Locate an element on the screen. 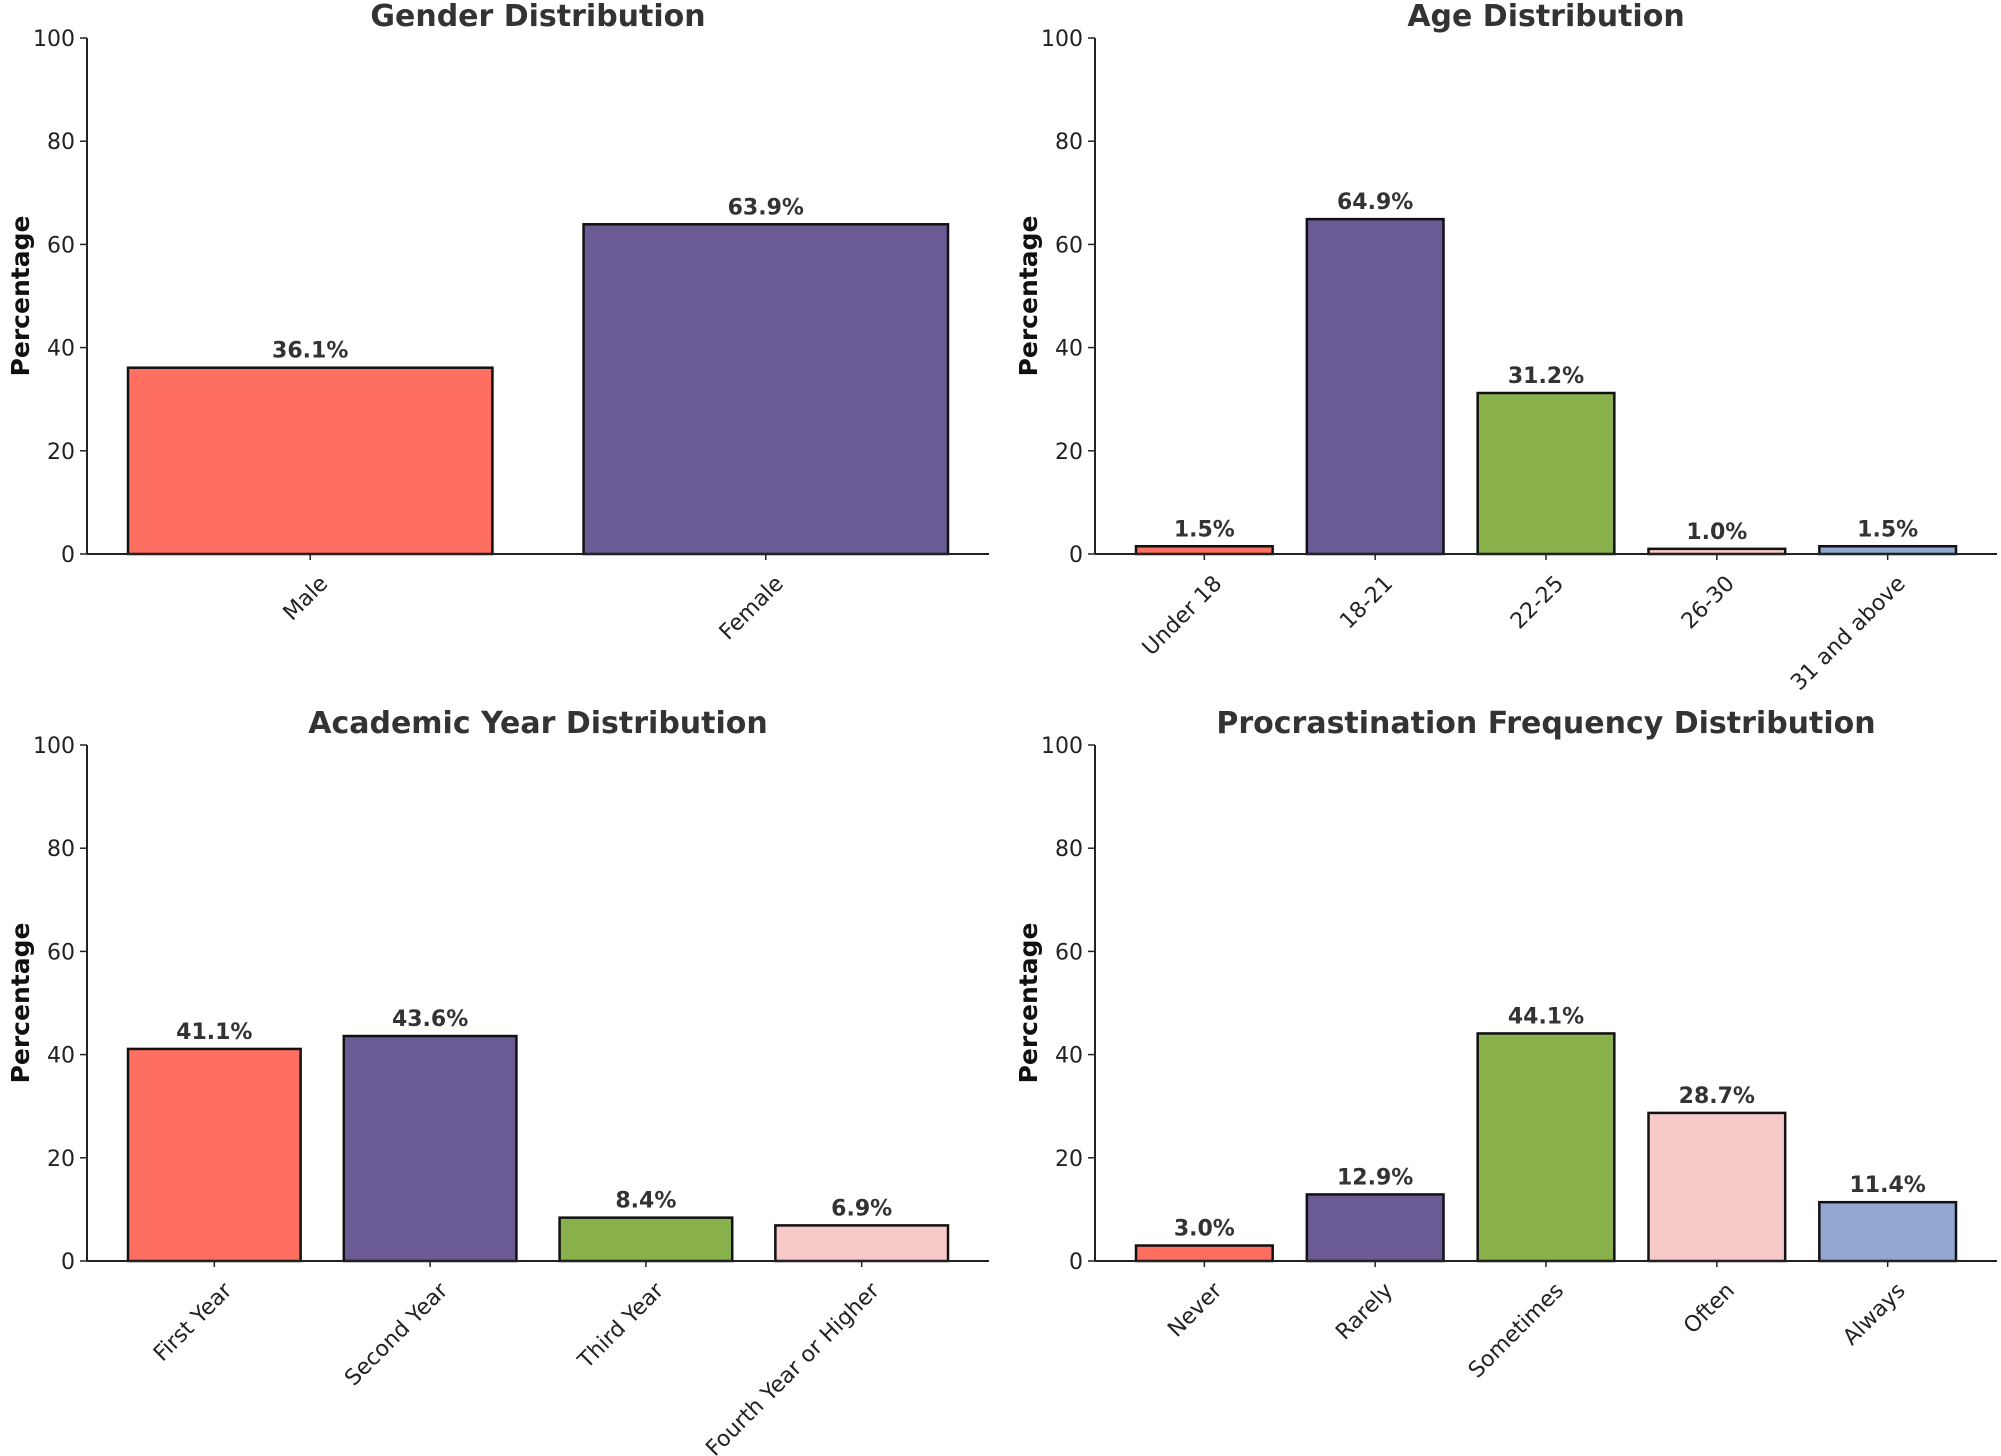 This screenshot has width=2001, height=1456. bar-never is located at coordinates (1204, 1253).